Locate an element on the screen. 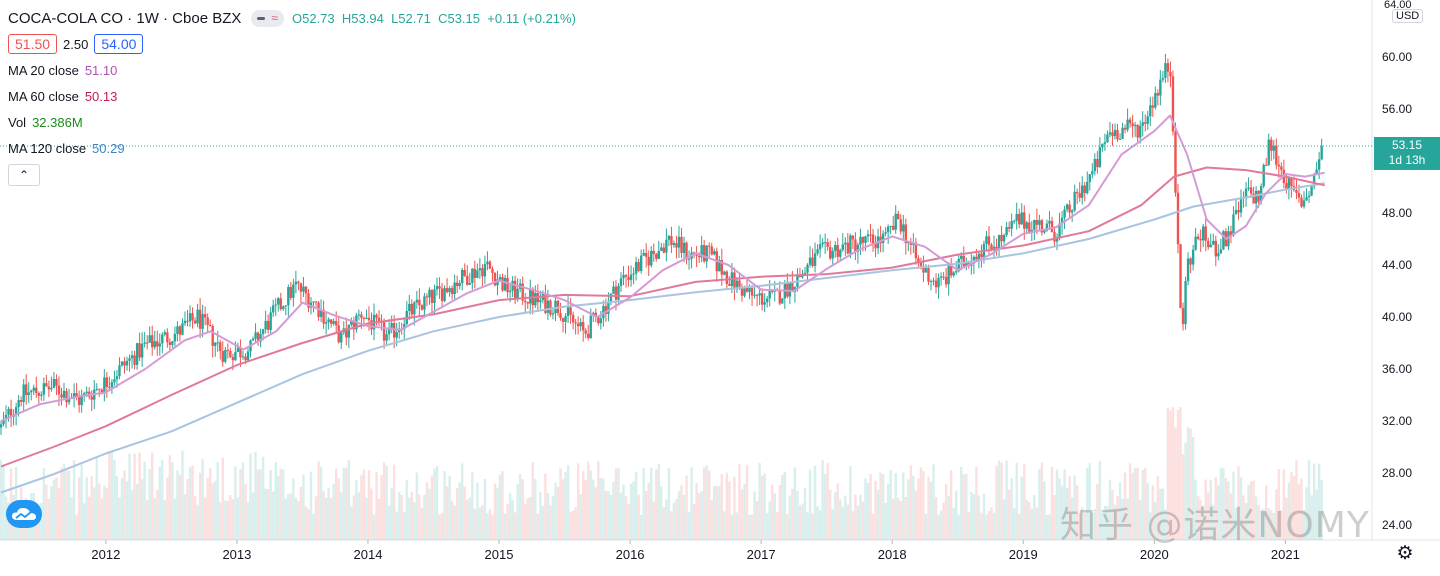 The width and height of the screenshot is (1440, 576). indicator-ma120: MA 120 close 50.29 is located at coordinates (292, 148).